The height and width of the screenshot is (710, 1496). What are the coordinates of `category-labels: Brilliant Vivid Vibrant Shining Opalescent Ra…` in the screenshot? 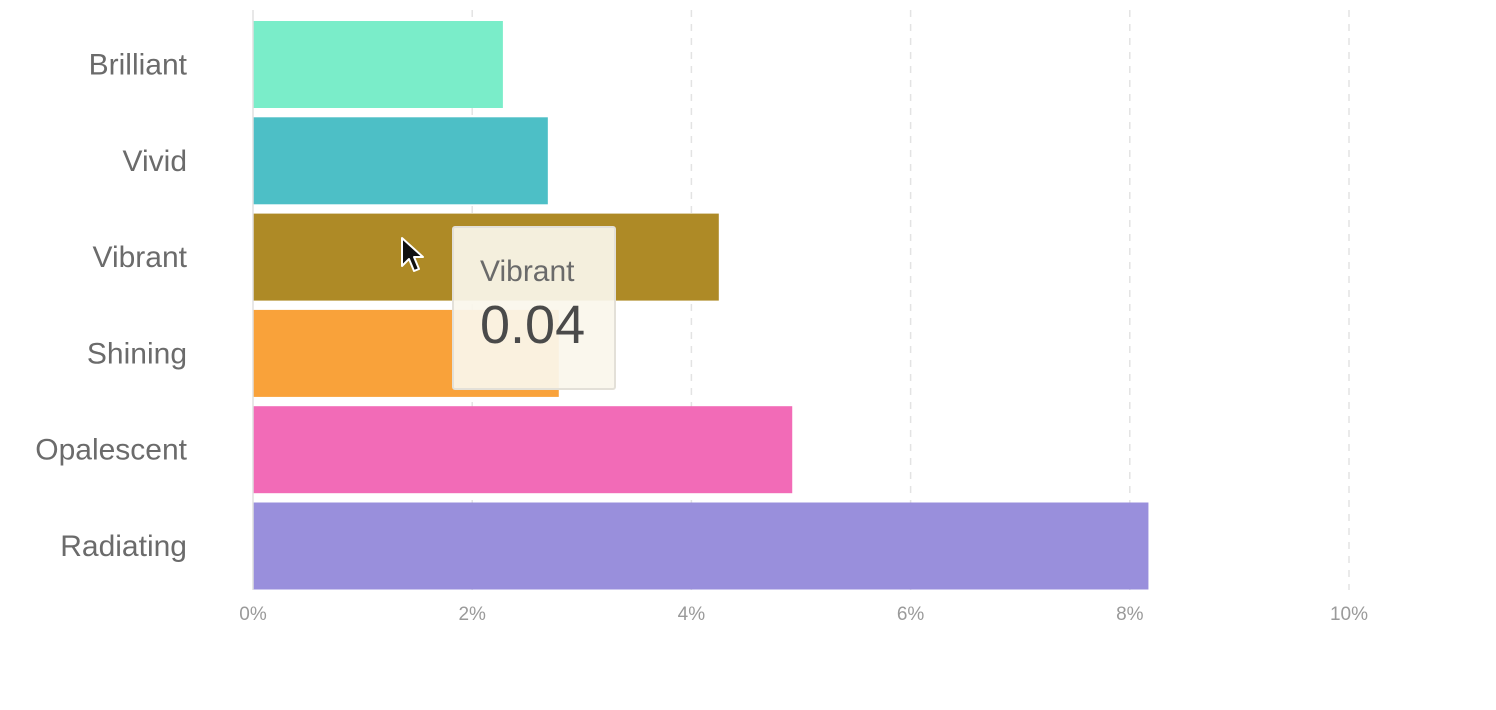 It's located at (111, 306).